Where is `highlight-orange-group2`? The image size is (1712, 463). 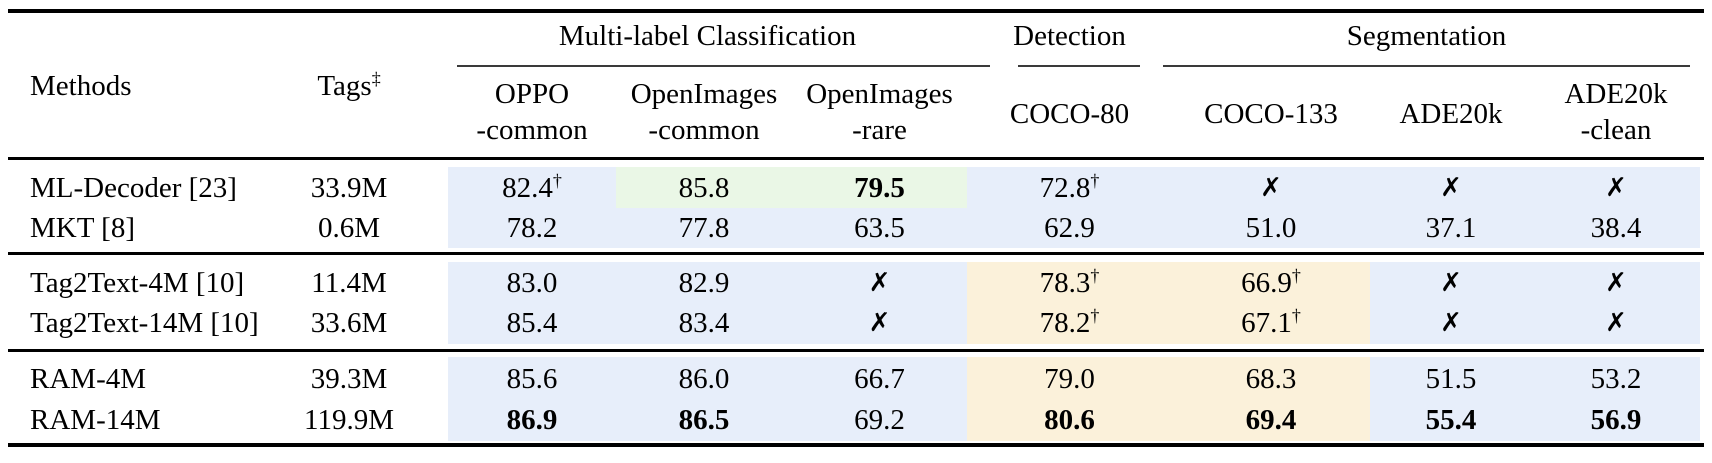 highlight-orange-group2 is located at coordinates (1168, 303).